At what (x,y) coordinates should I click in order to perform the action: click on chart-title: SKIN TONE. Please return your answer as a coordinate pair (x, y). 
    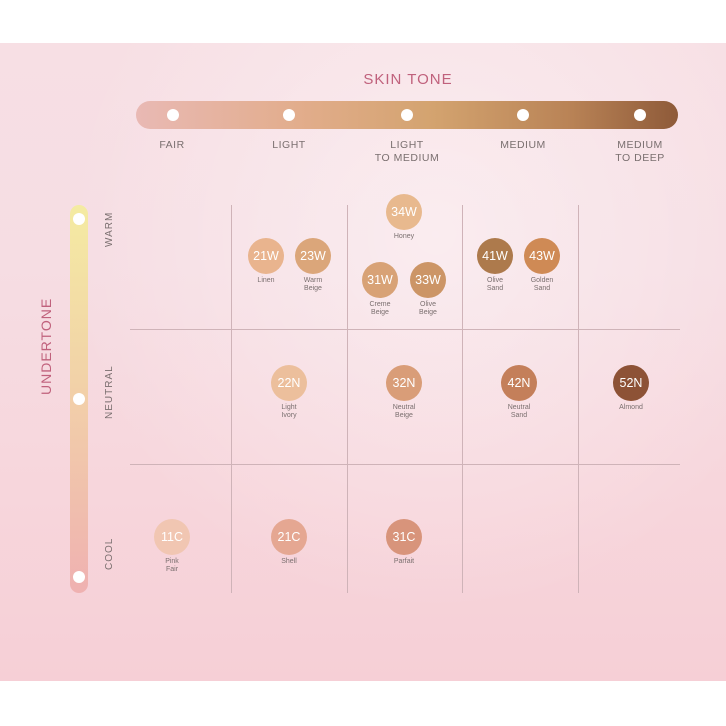
    Looking at the image, I should click on (408, 79).